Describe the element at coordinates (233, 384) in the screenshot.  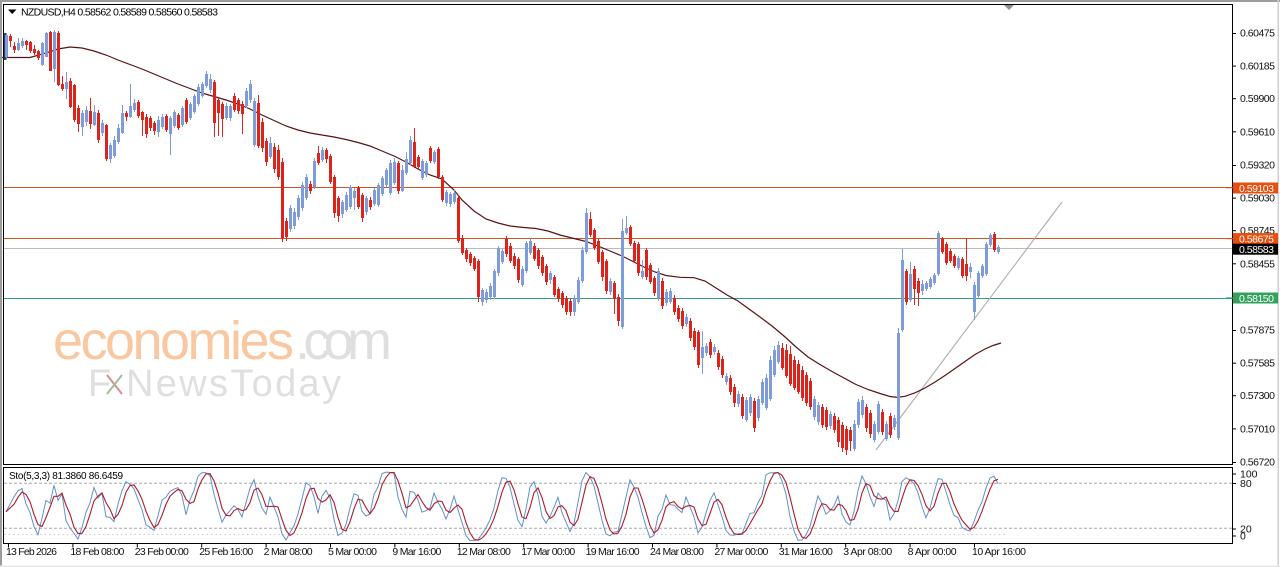
I see `svg-text: NewsToday` at that location.